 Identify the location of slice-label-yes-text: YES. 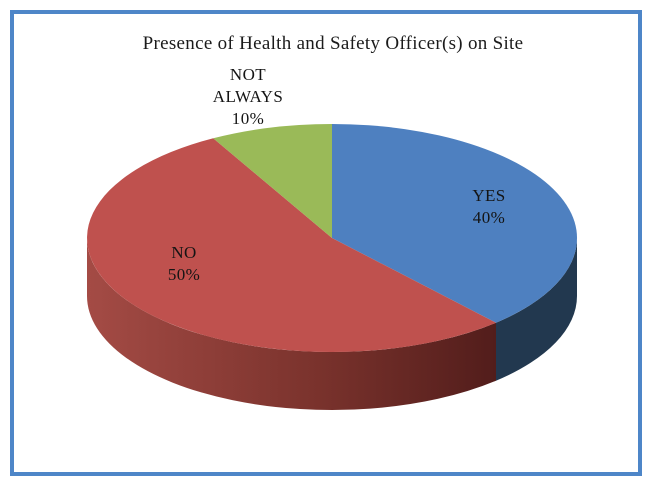
(489, 195).